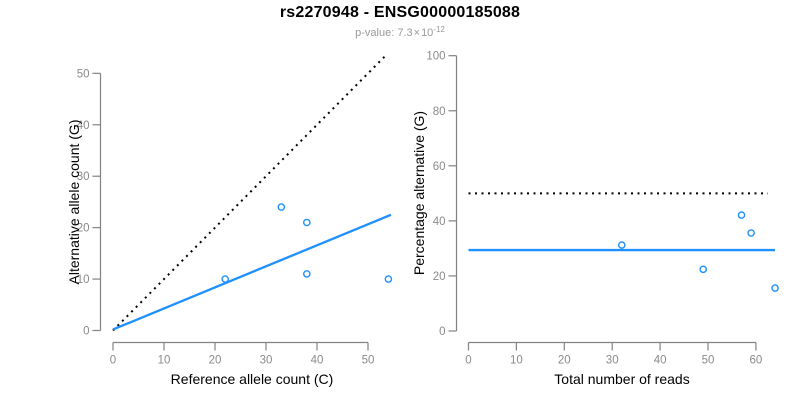  I want to click on pvalue-base: 10, so click(427, 33).